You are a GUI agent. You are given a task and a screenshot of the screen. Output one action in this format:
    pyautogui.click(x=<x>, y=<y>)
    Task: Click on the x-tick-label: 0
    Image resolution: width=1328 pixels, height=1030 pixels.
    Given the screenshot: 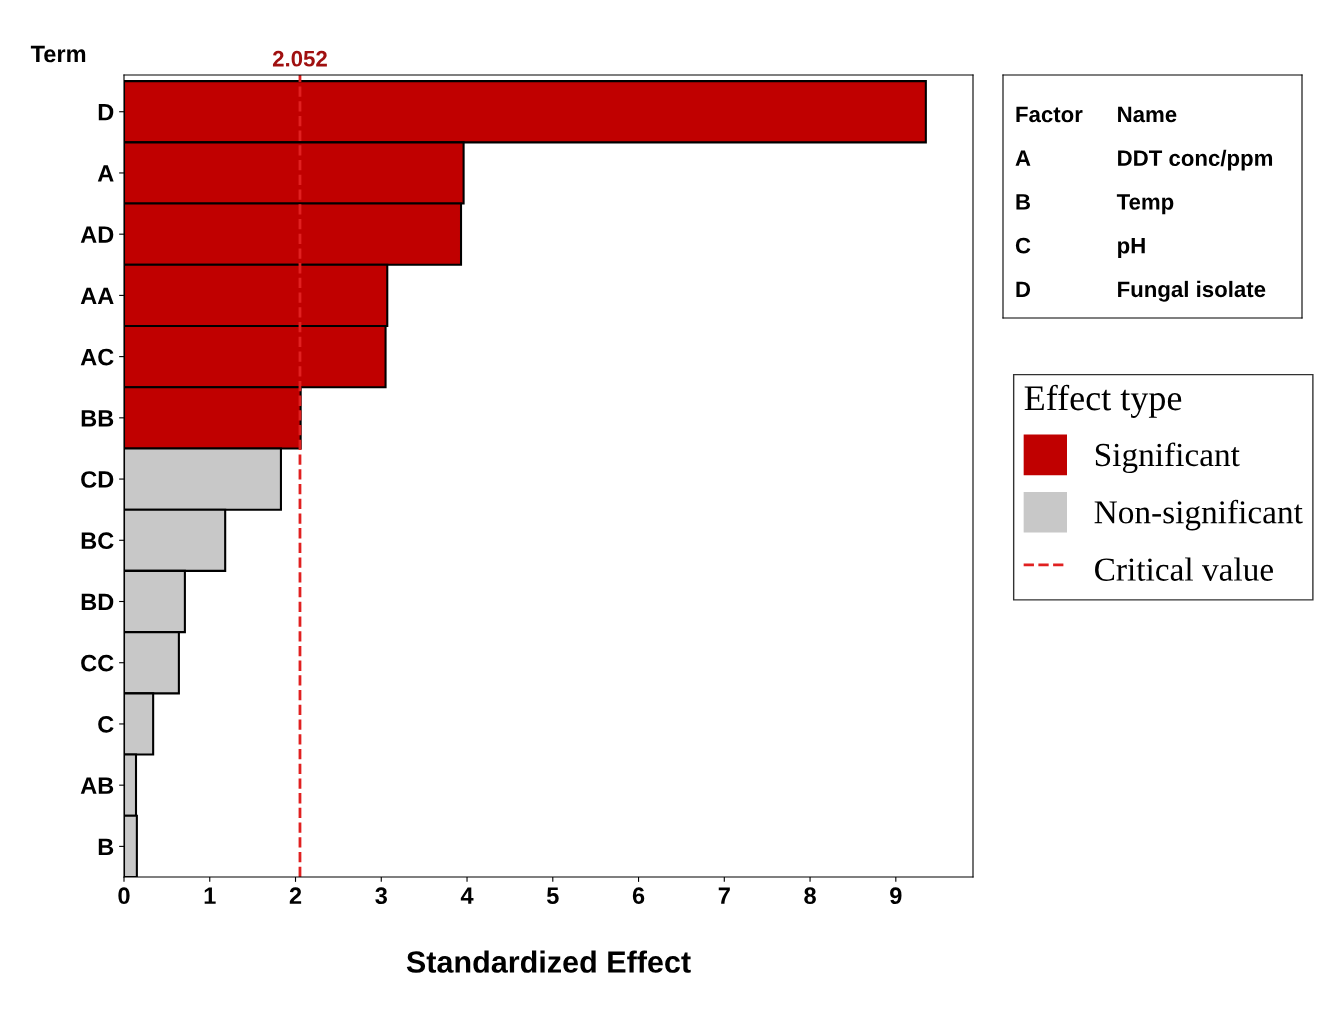 What is the action you would take?
    pyautogui.click(x=124, y=896)
    